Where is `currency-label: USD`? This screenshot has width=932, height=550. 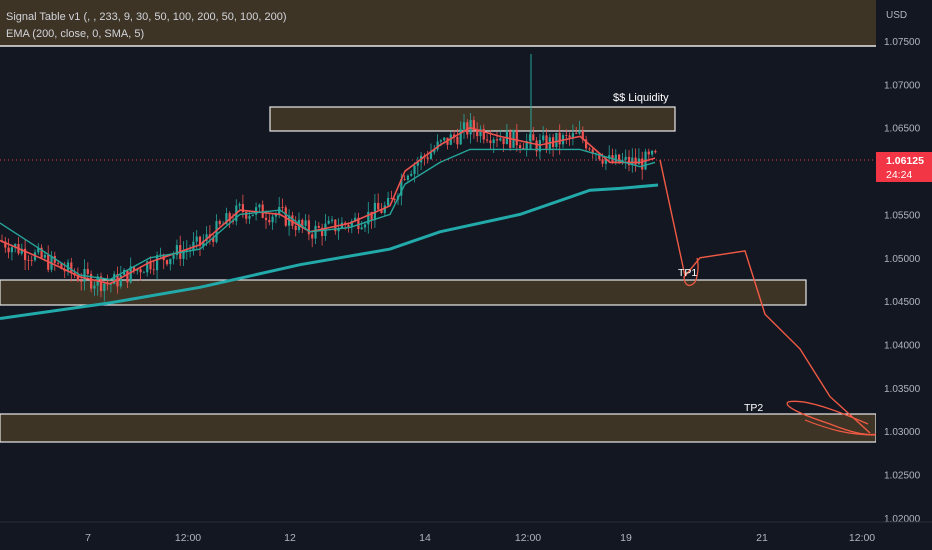
currency-label: USD is located at coordinates (896, 15).